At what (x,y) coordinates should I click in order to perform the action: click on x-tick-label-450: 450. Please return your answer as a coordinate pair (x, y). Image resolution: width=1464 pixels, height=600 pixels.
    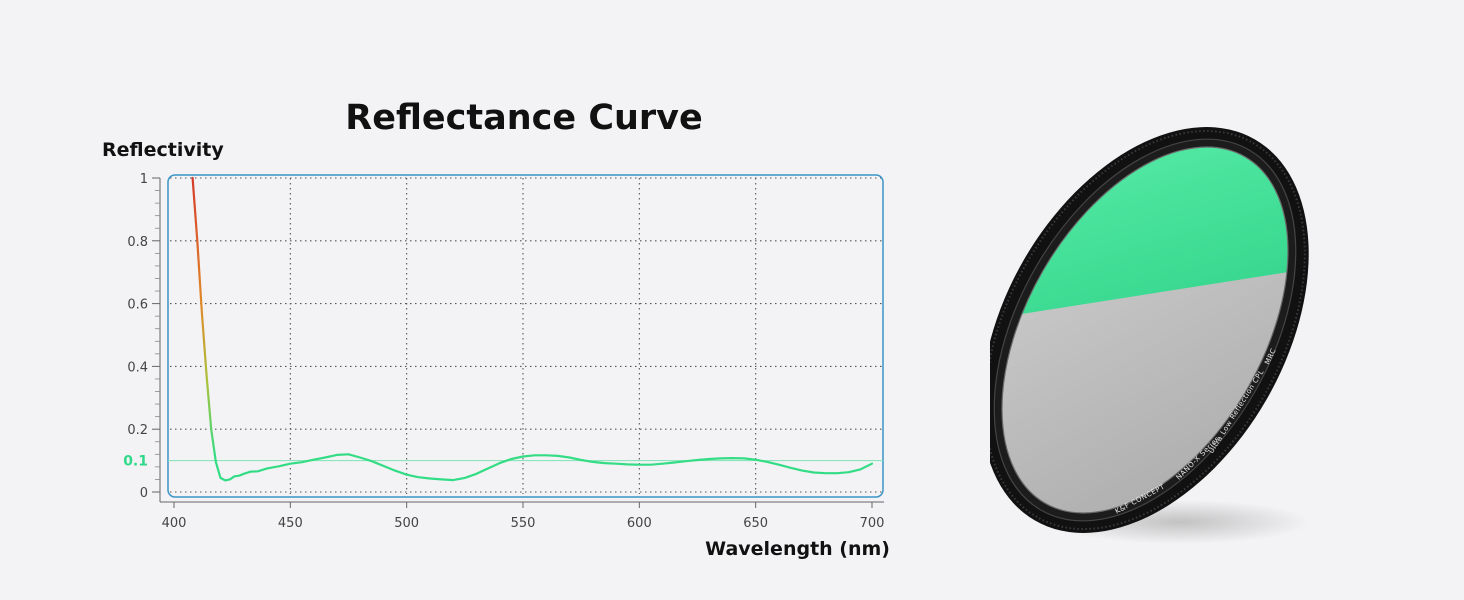
    Looking at the image, I should click on (290, 523).